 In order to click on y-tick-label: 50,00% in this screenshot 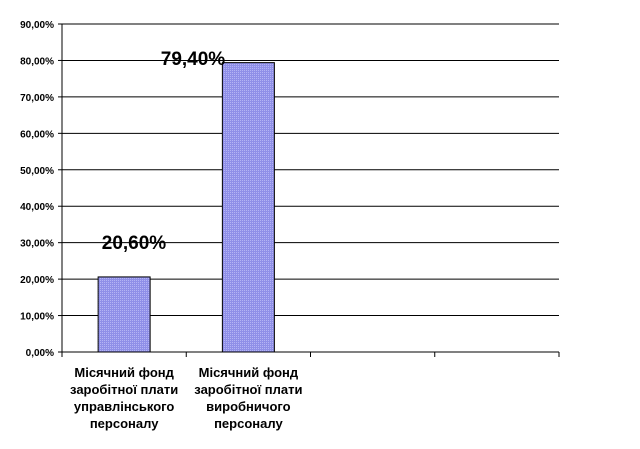, I will do `click(37, 171)`.